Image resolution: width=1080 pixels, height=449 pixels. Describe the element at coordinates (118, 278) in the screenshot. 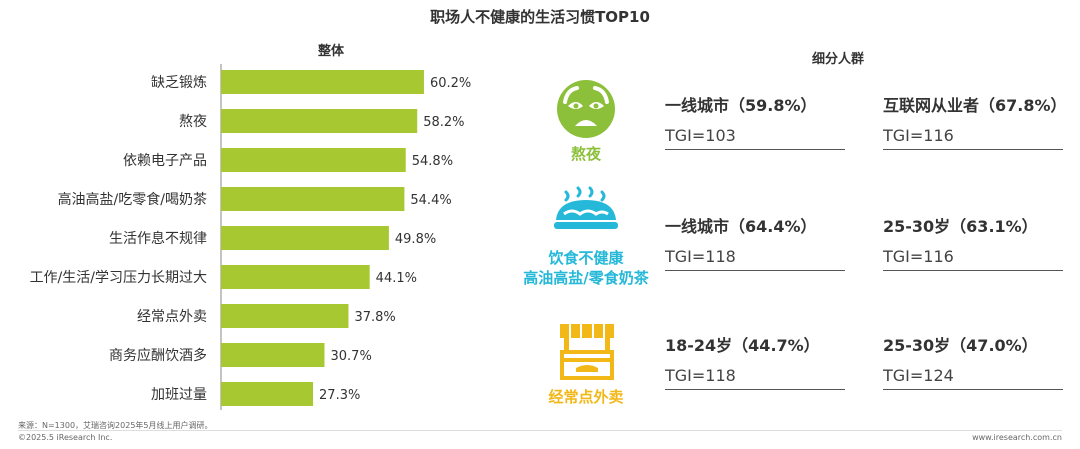

I see `category-label: 工作/生活/学习压力长期过大` at that location.